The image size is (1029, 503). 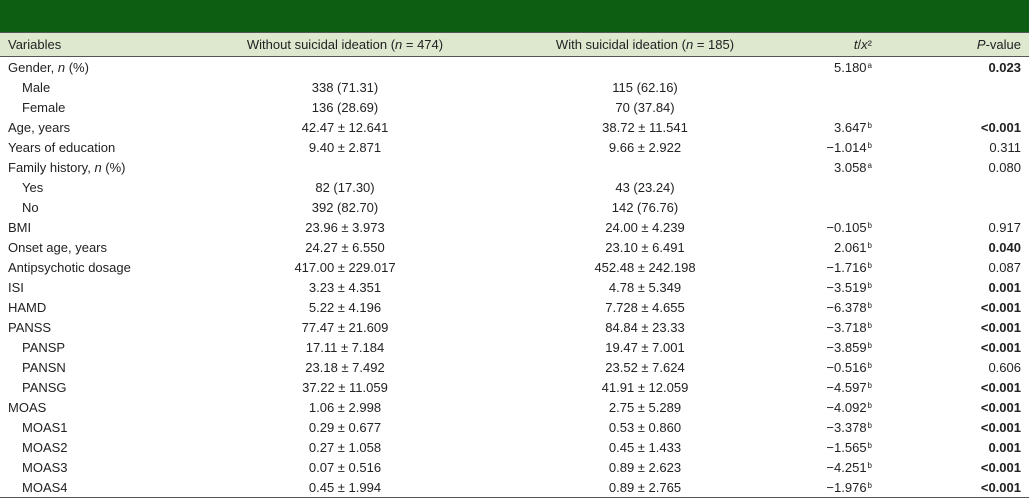 What do you see at coordinates (345, 267) in the screenshot?
I see `cell: 417.00 ± 229.017` at bounding box center [345, 267].